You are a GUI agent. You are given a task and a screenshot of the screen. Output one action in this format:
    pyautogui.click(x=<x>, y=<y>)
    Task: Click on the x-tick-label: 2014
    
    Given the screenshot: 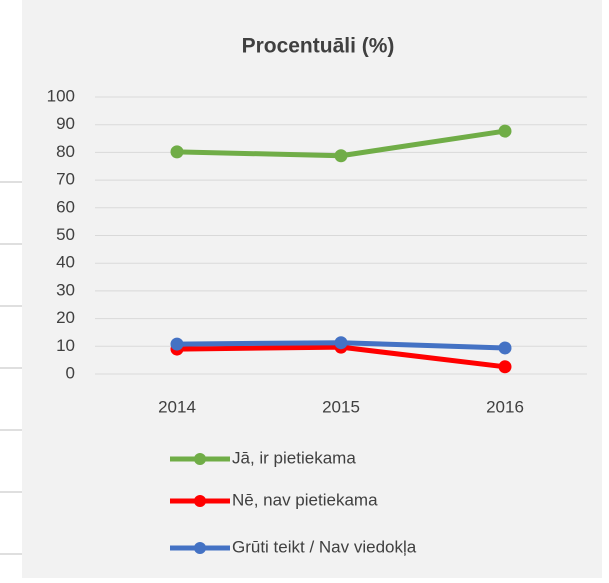 What is the action you would take?
    pyautogui.click(x=177, y=406)
    